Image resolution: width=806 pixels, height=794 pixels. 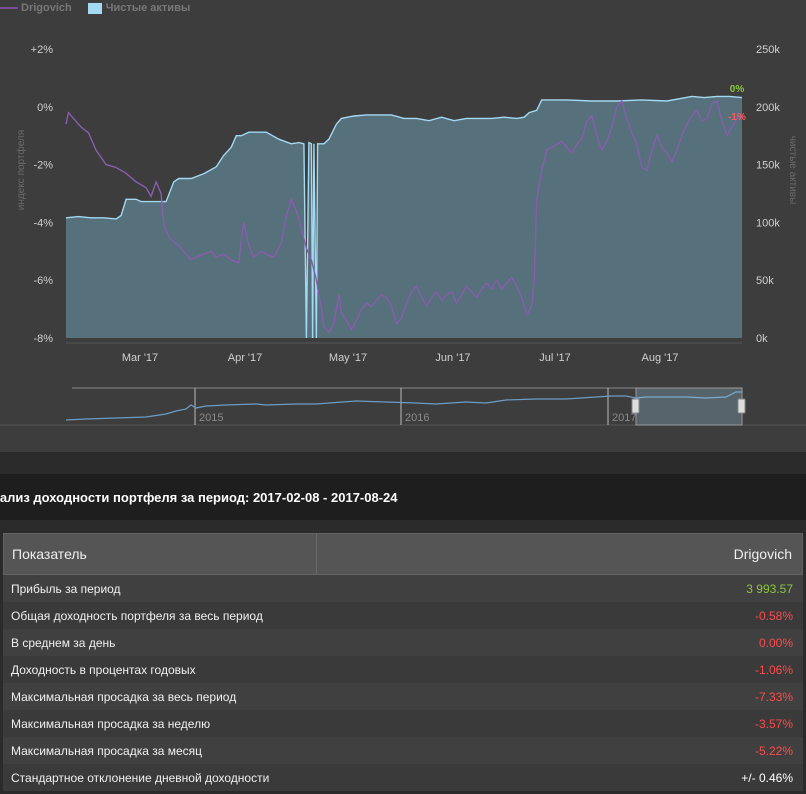 I want to click on row-value: -1.06%, so click(x=773, y=669).